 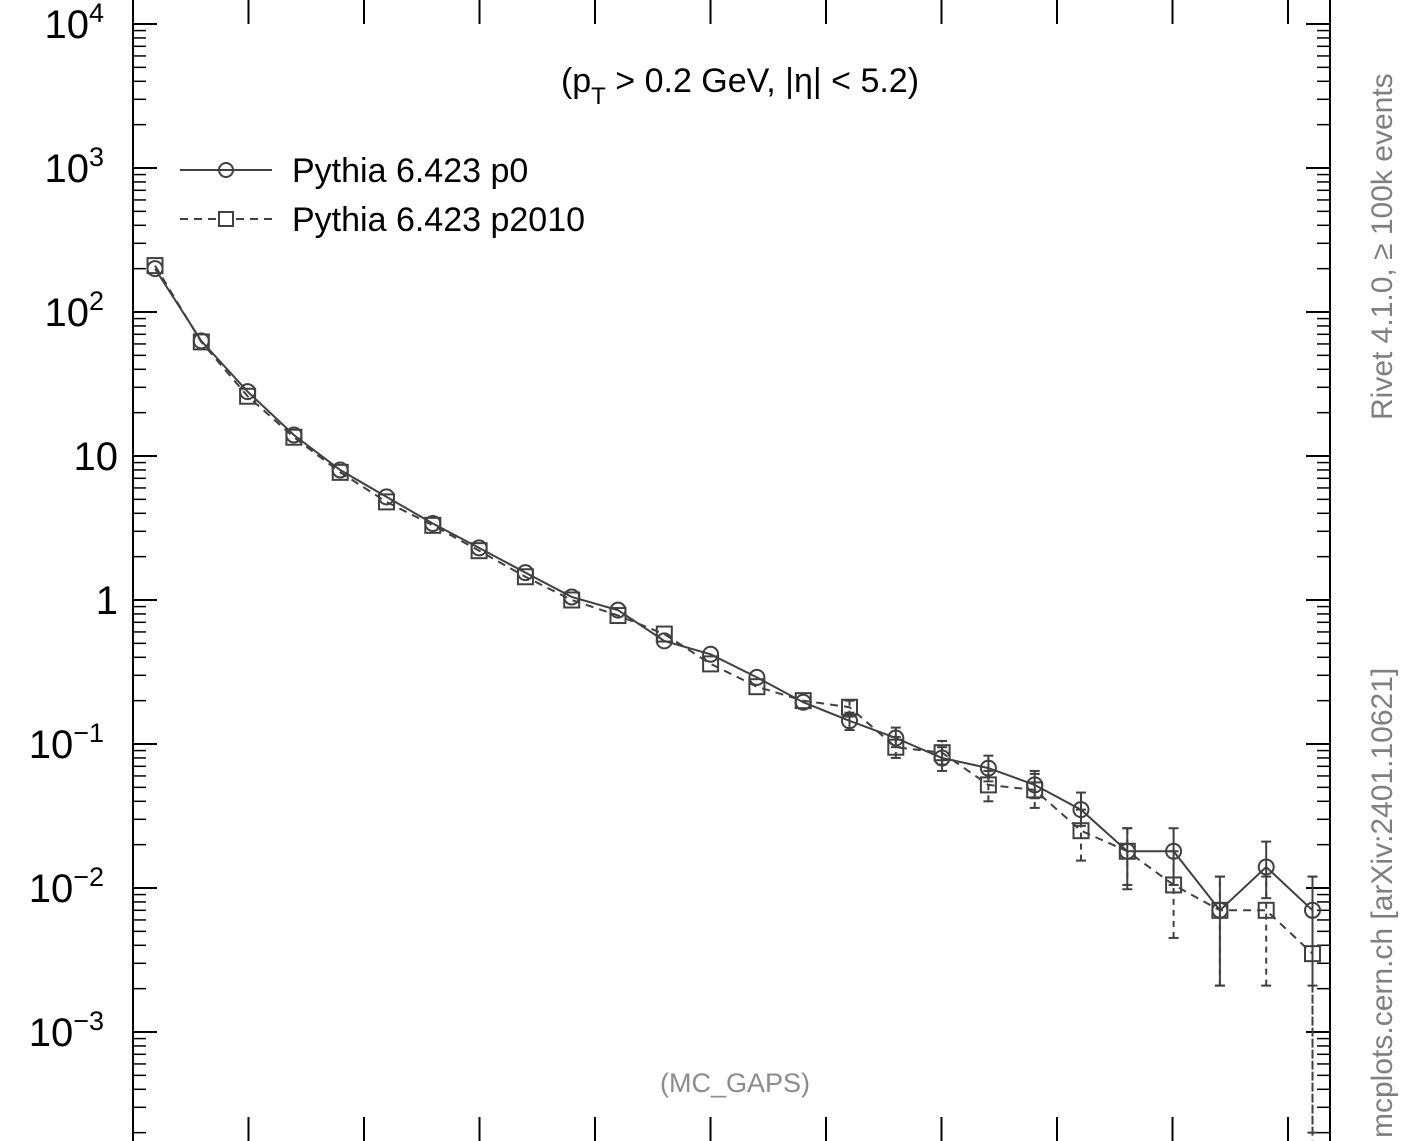 I want to click on legend-label-p0: Pythia 6.423 p0, so click(x=410, y=171).